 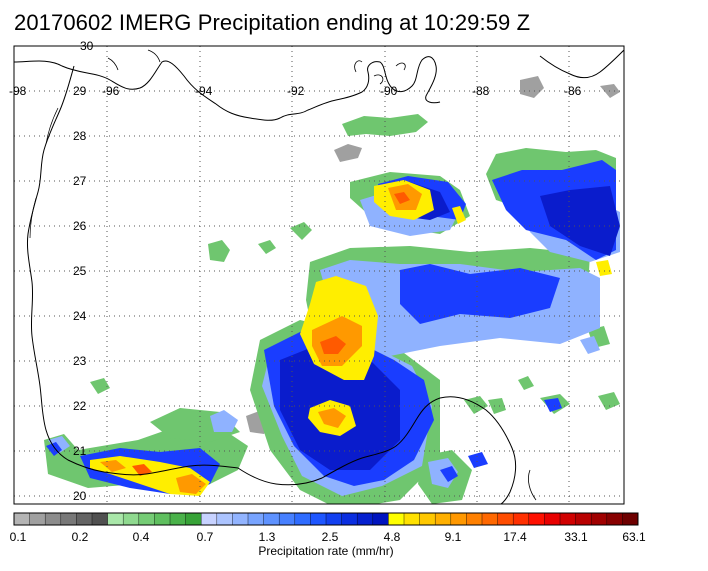 I want to click on latitude-labels: 30 29 28 27 26 25 24 23 22 21 20, so click(x=83, y=271).